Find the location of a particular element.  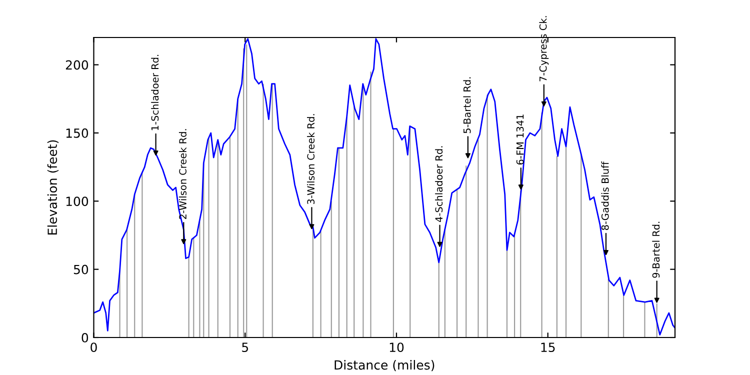

annotation: 5-Bartel Rd. is located at coordinates (467, 105).